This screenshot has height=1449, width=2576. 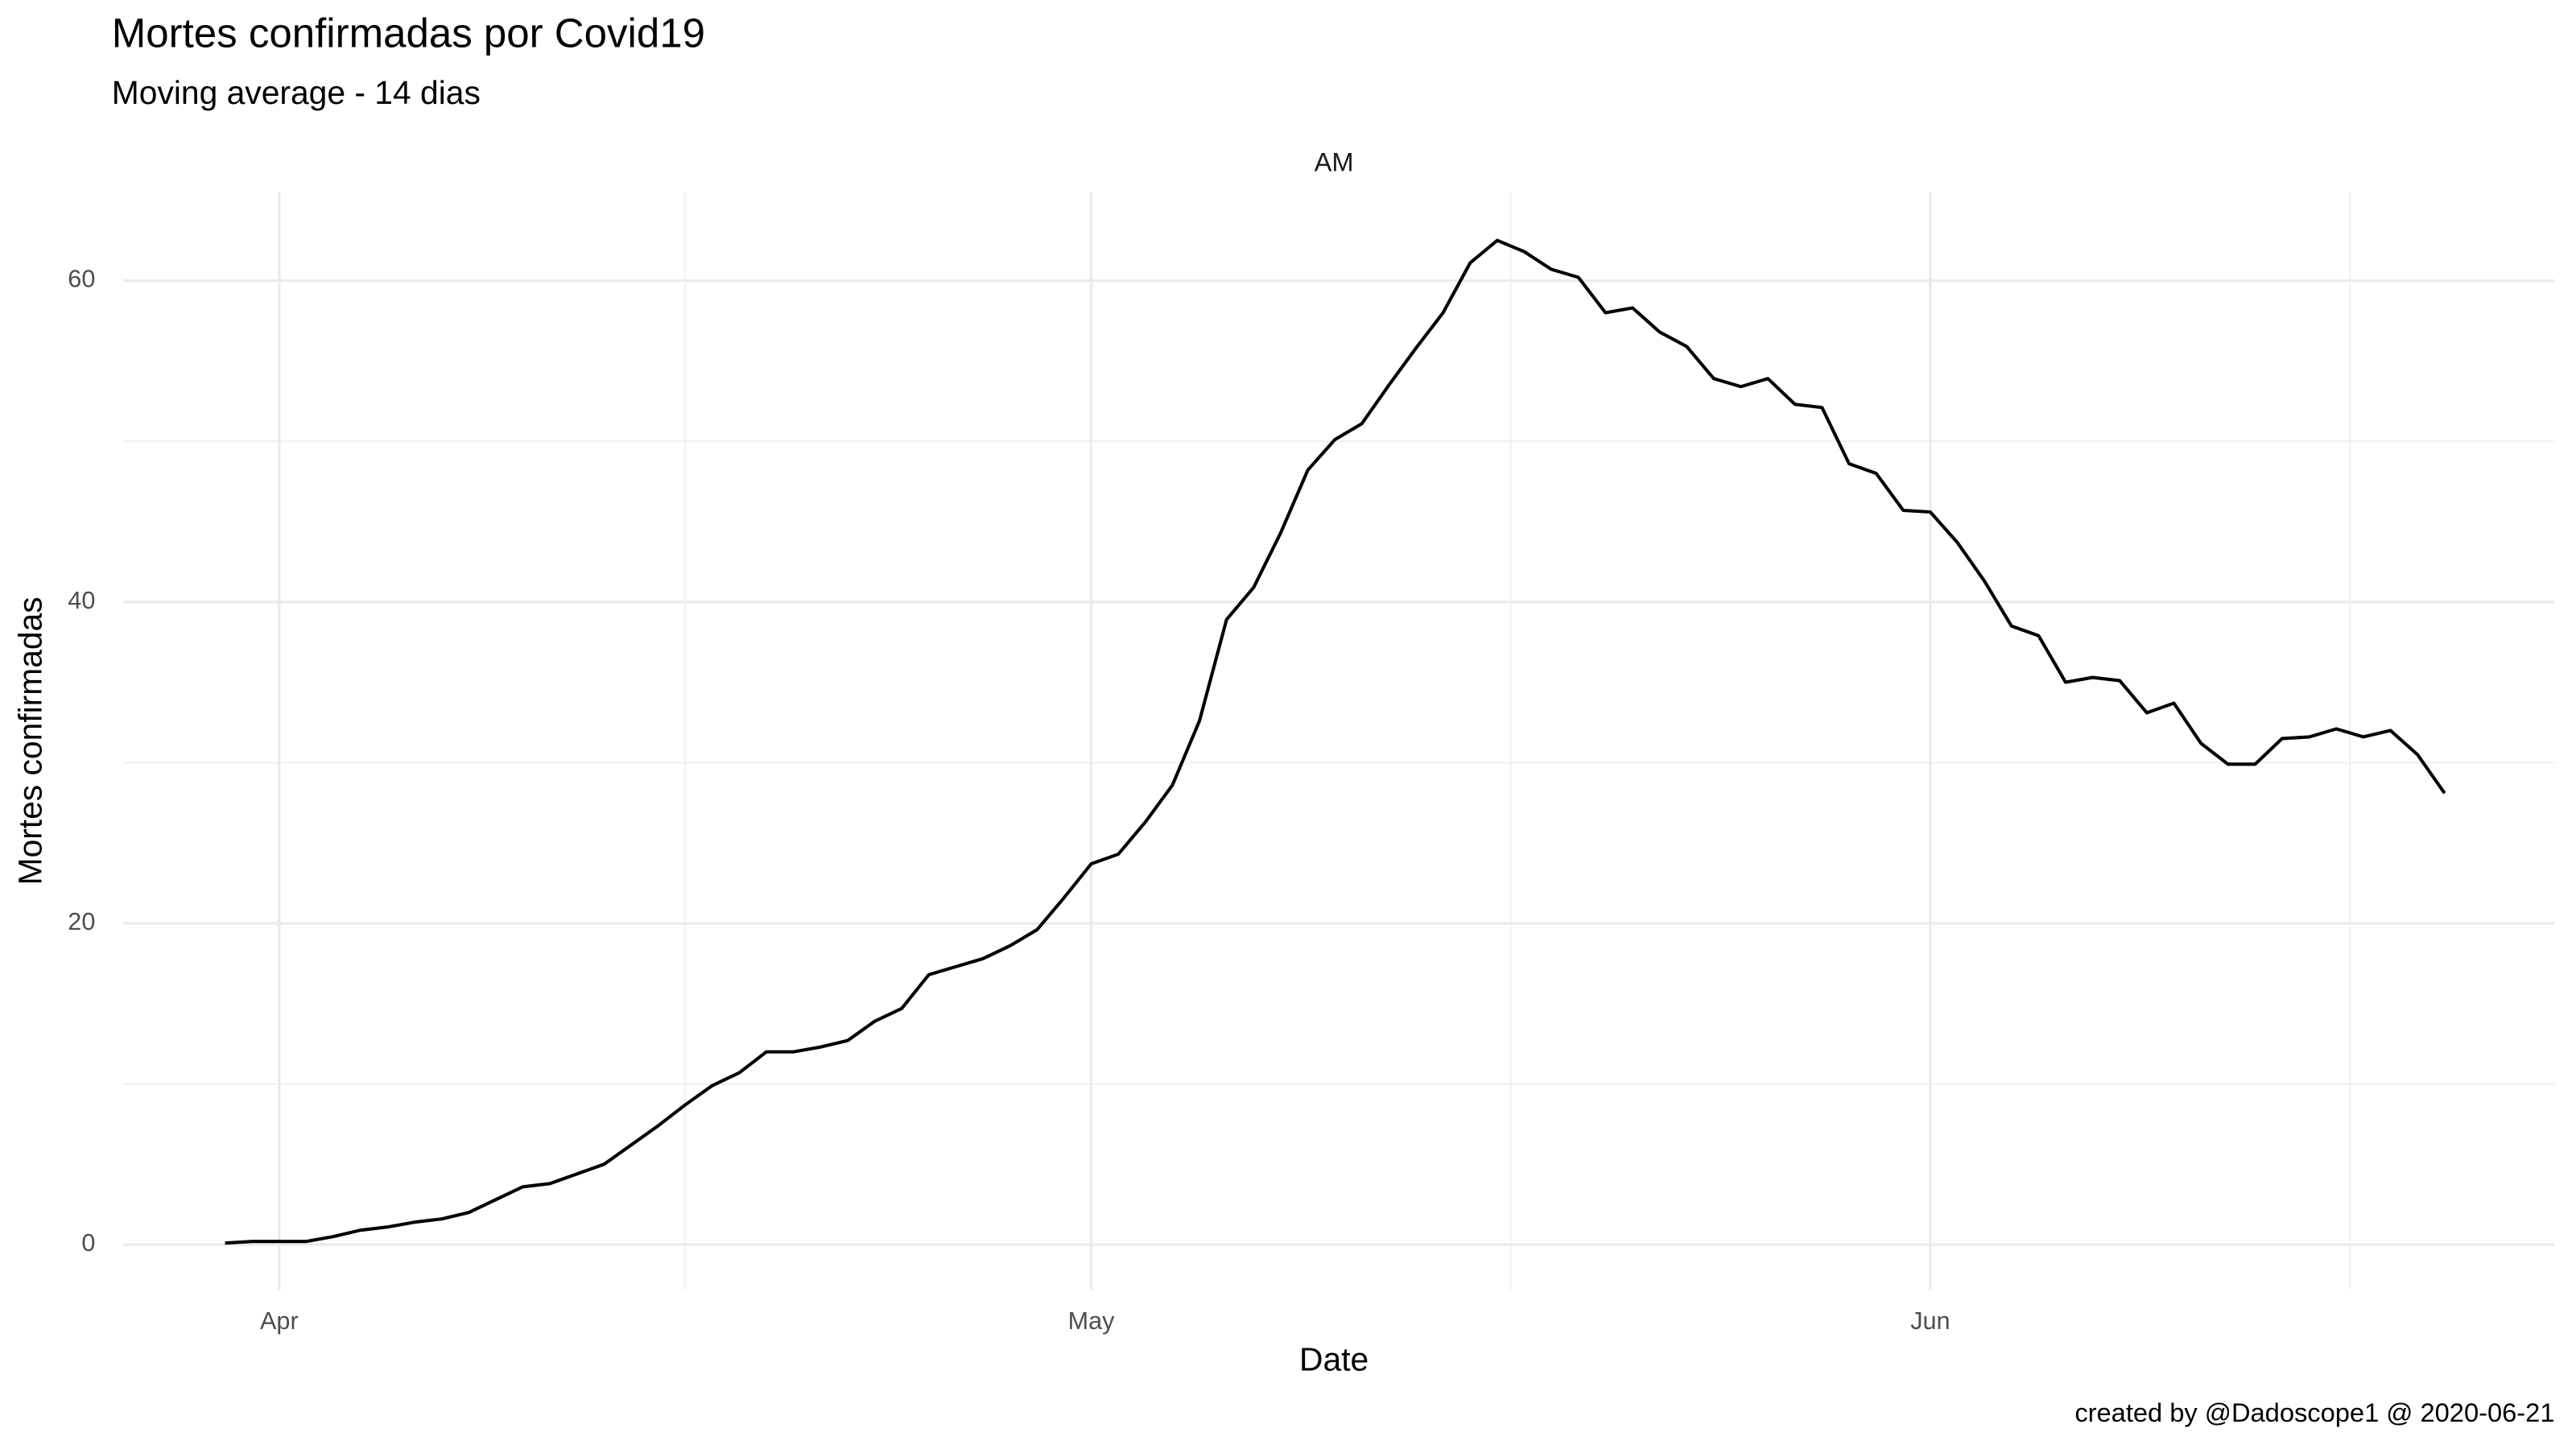 I want to click on y-tick-label: 0, so click(x=88, y=1243).